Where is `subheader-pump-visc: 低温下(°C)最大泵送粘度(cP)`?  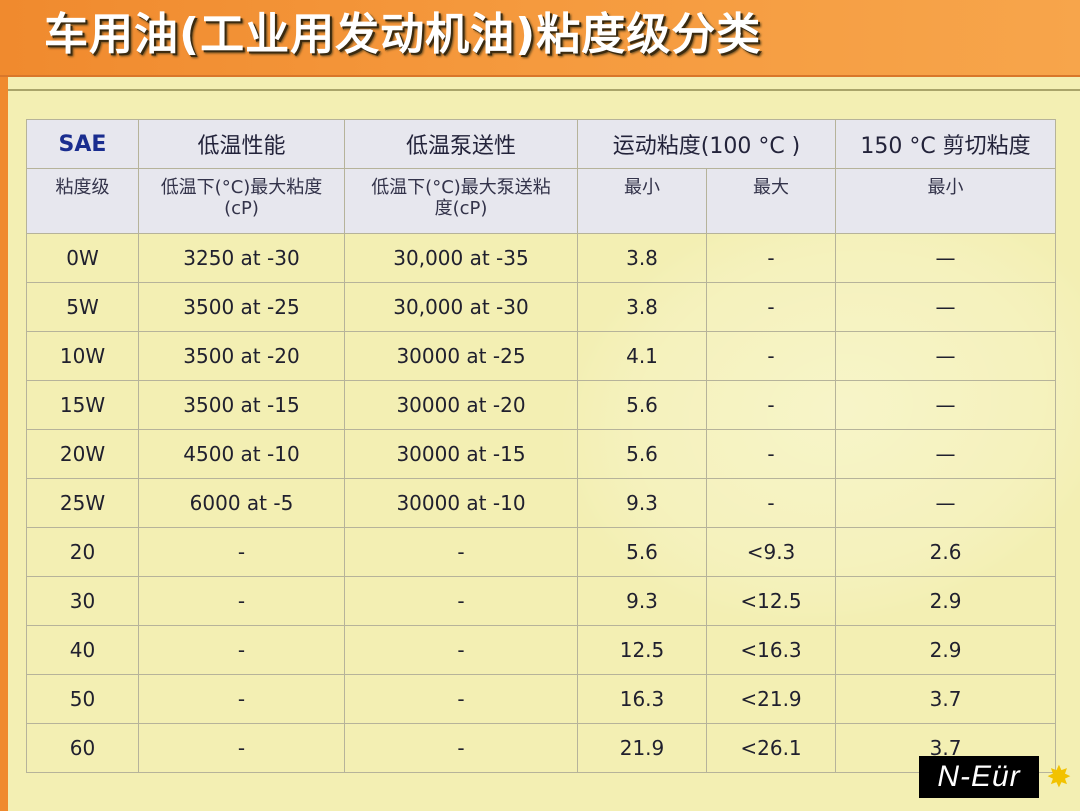
subheader-pump-visc: 低温下(°C)最大泵送粘度(cP) is located at coordinates (461, 201).